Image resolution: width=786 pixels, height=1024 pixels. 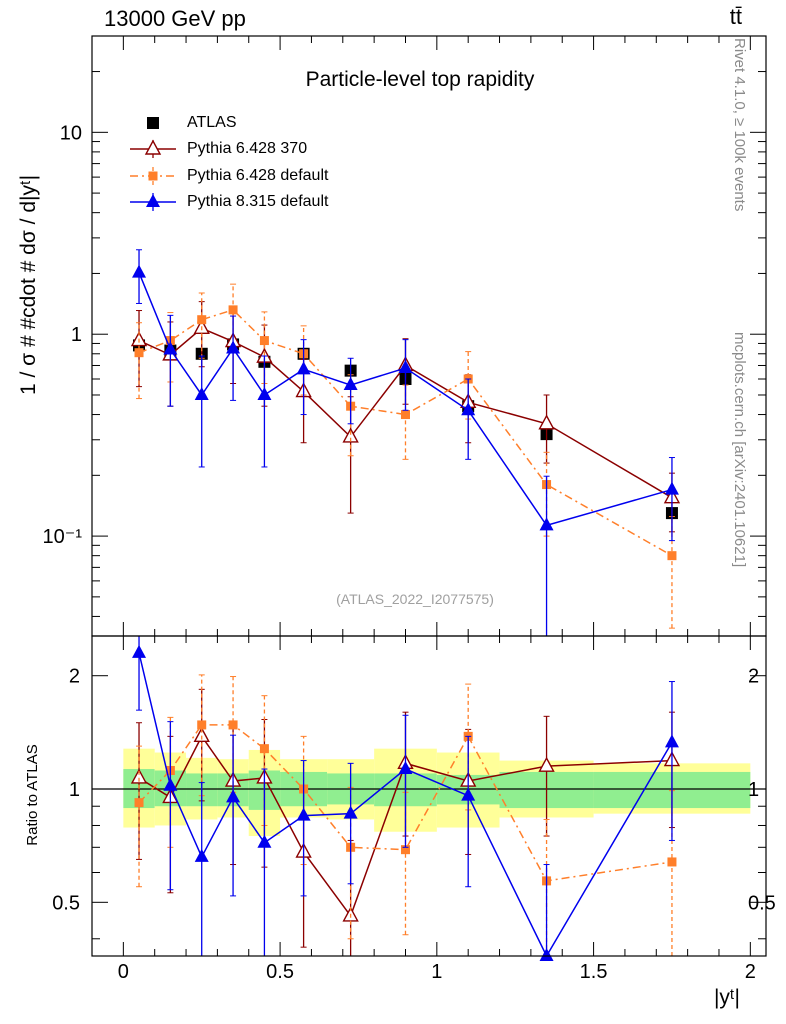 I want to click on ratio-y-tick-label-right: 0.5, so click(x=762, y=903).